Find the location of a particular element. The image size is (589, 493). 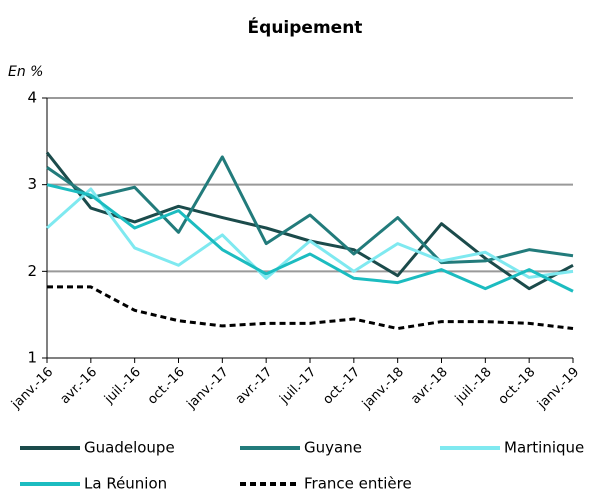

legend-label: Martinique is located at coordinates (544, 448).